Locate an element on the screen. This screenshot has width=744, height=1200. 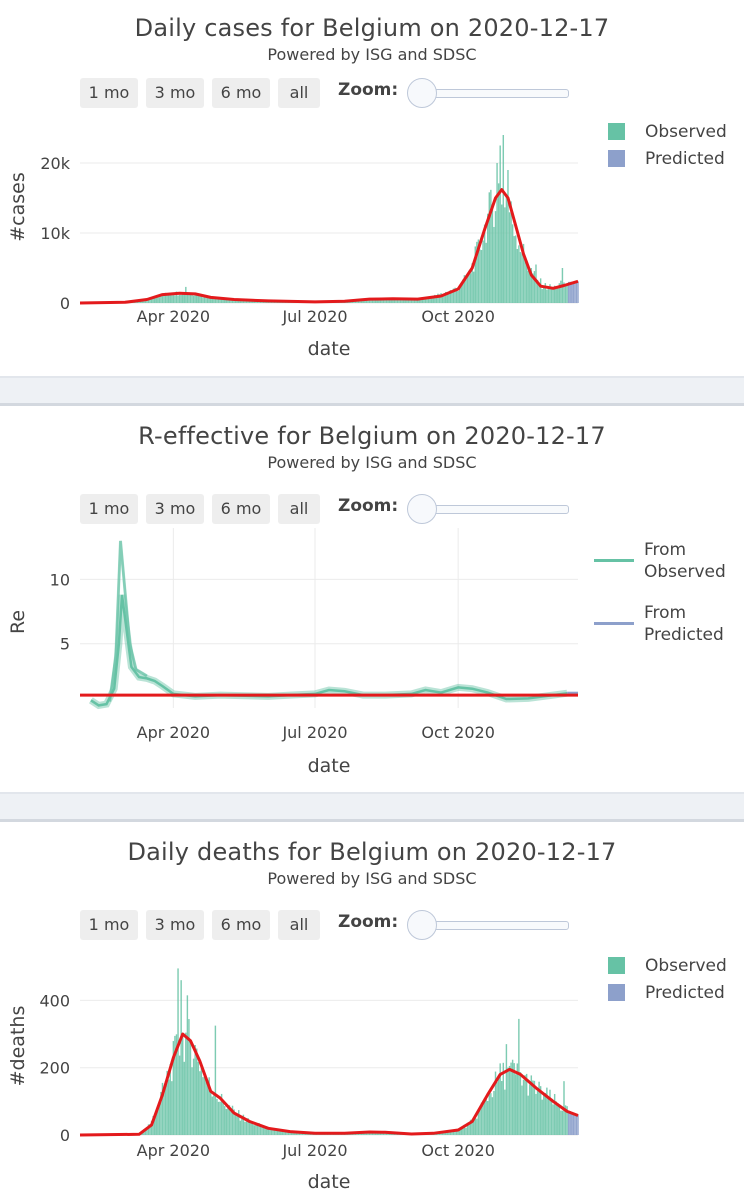
x-tick-label: Apr 2020 is located at coordinates (173, 316).